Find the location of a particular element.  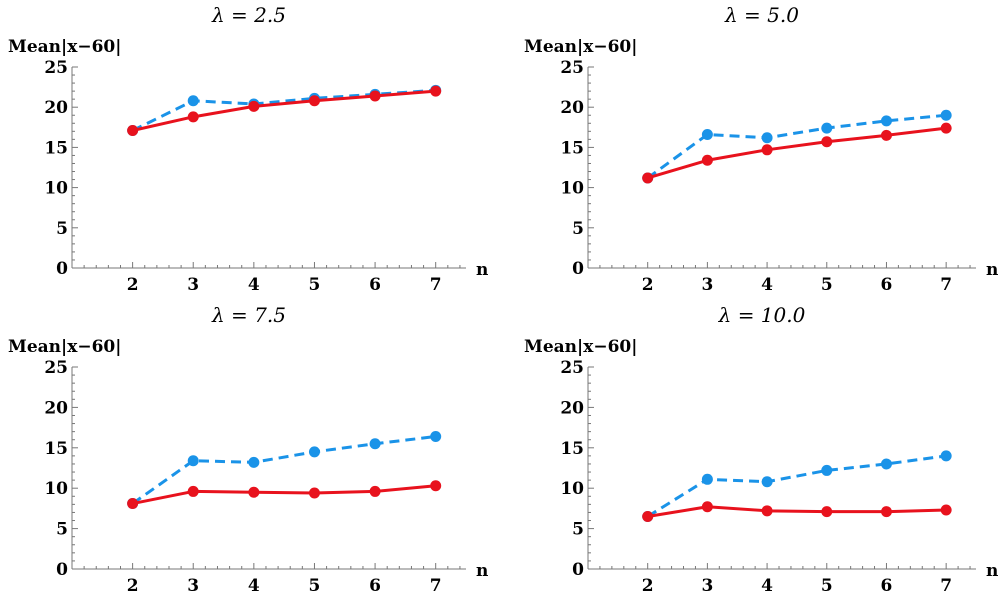

chart-title: λ = 2.5 is located at coordinates (248, 15).